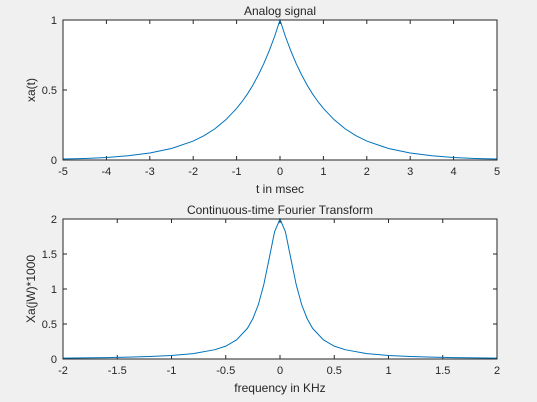  I want to click on x-axis-label: frequency in KHz, so click(279, 388).